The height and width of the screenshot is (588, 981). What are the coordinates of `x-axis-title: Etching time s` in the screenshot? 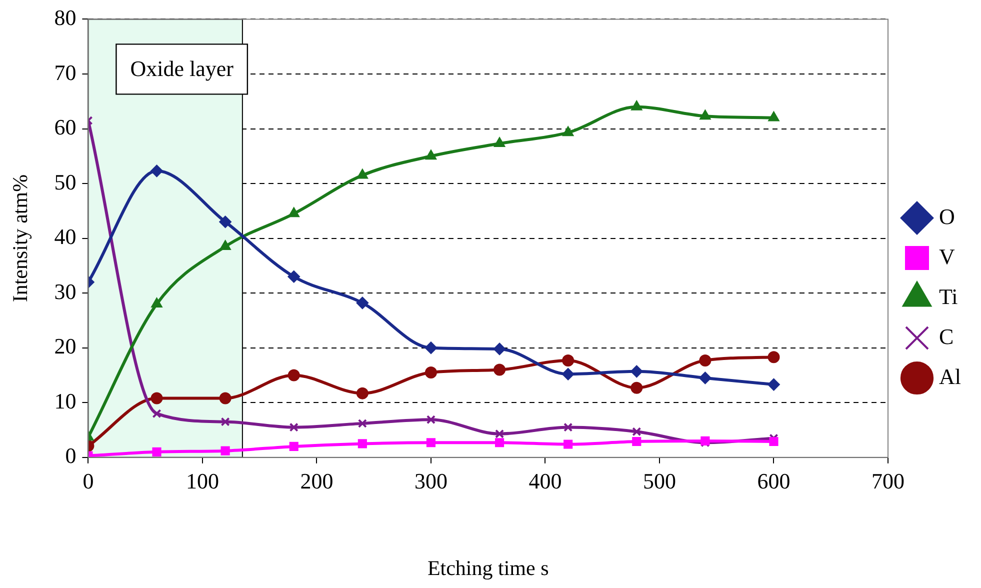 It's located at (488, 568).